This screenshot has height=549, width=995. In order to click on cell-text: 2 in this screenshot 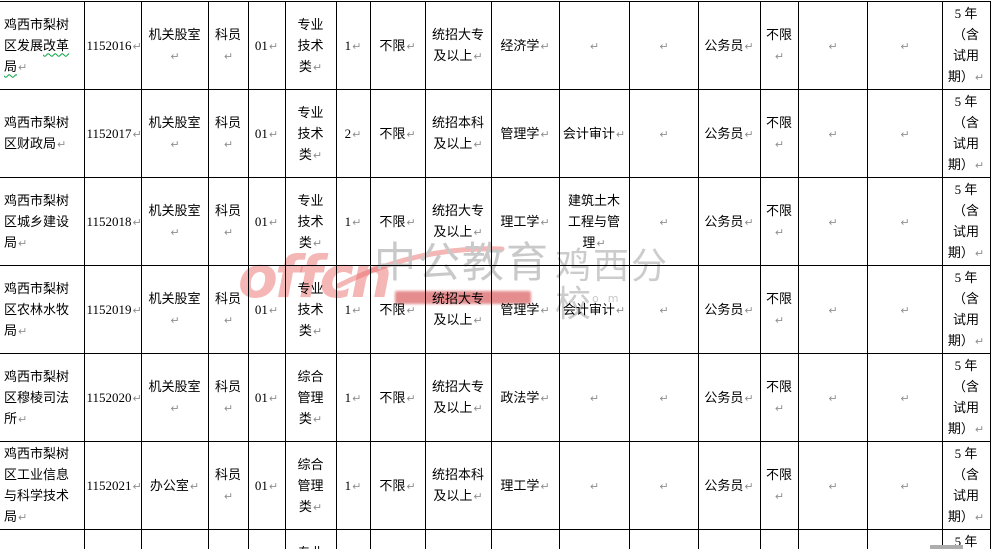, I will do `click(348, 133)`.